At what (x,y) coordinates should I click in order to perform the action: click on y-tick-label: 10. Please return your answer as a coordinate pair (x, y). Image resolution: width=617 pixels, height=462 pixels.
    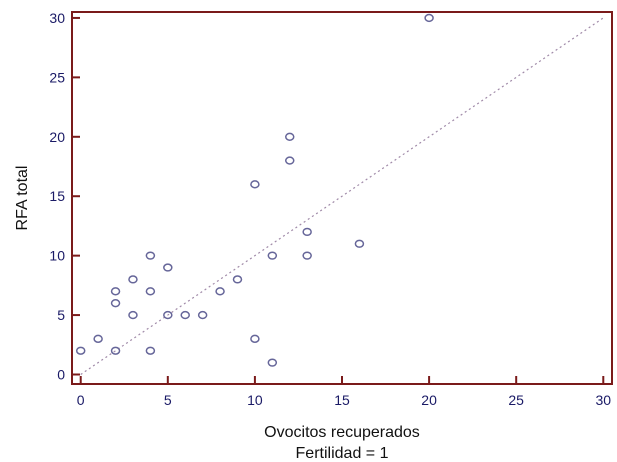
    Looking at the image, I should click on (57, 256).